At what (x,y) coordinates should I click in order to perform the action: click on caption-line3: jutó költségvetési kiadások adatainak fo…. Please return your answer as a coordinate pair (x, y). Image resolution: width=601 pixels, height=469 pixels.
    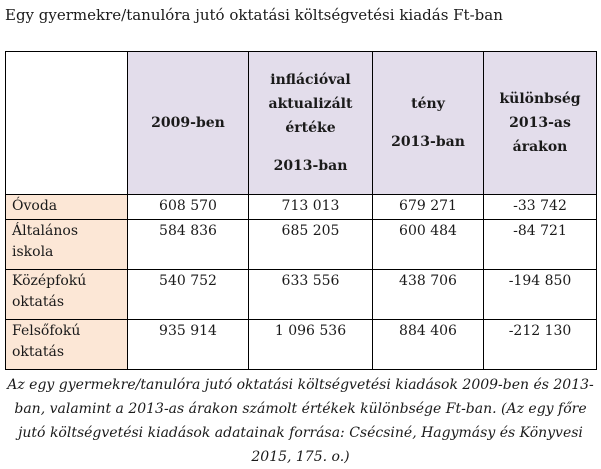
    Looking at the image, I should click on (300, 433).